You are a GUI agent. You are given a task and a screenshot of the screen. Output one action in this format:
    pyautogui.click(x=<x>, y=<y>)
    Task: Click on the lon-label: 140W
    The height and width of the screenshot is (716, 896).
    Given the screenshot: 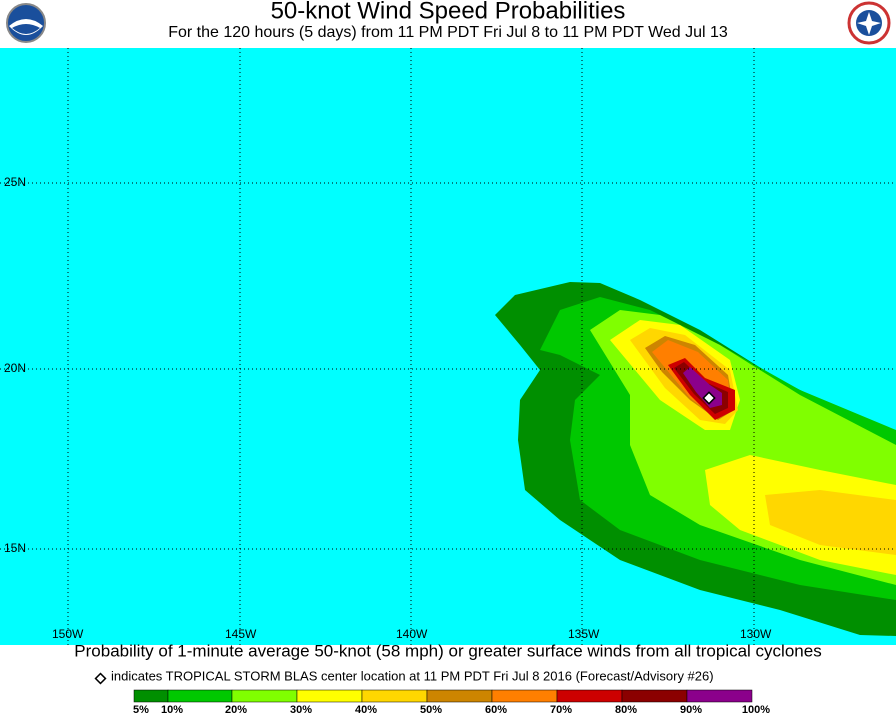 What is the action you would take?
    pyautogui.click(x=412, y=634)
    